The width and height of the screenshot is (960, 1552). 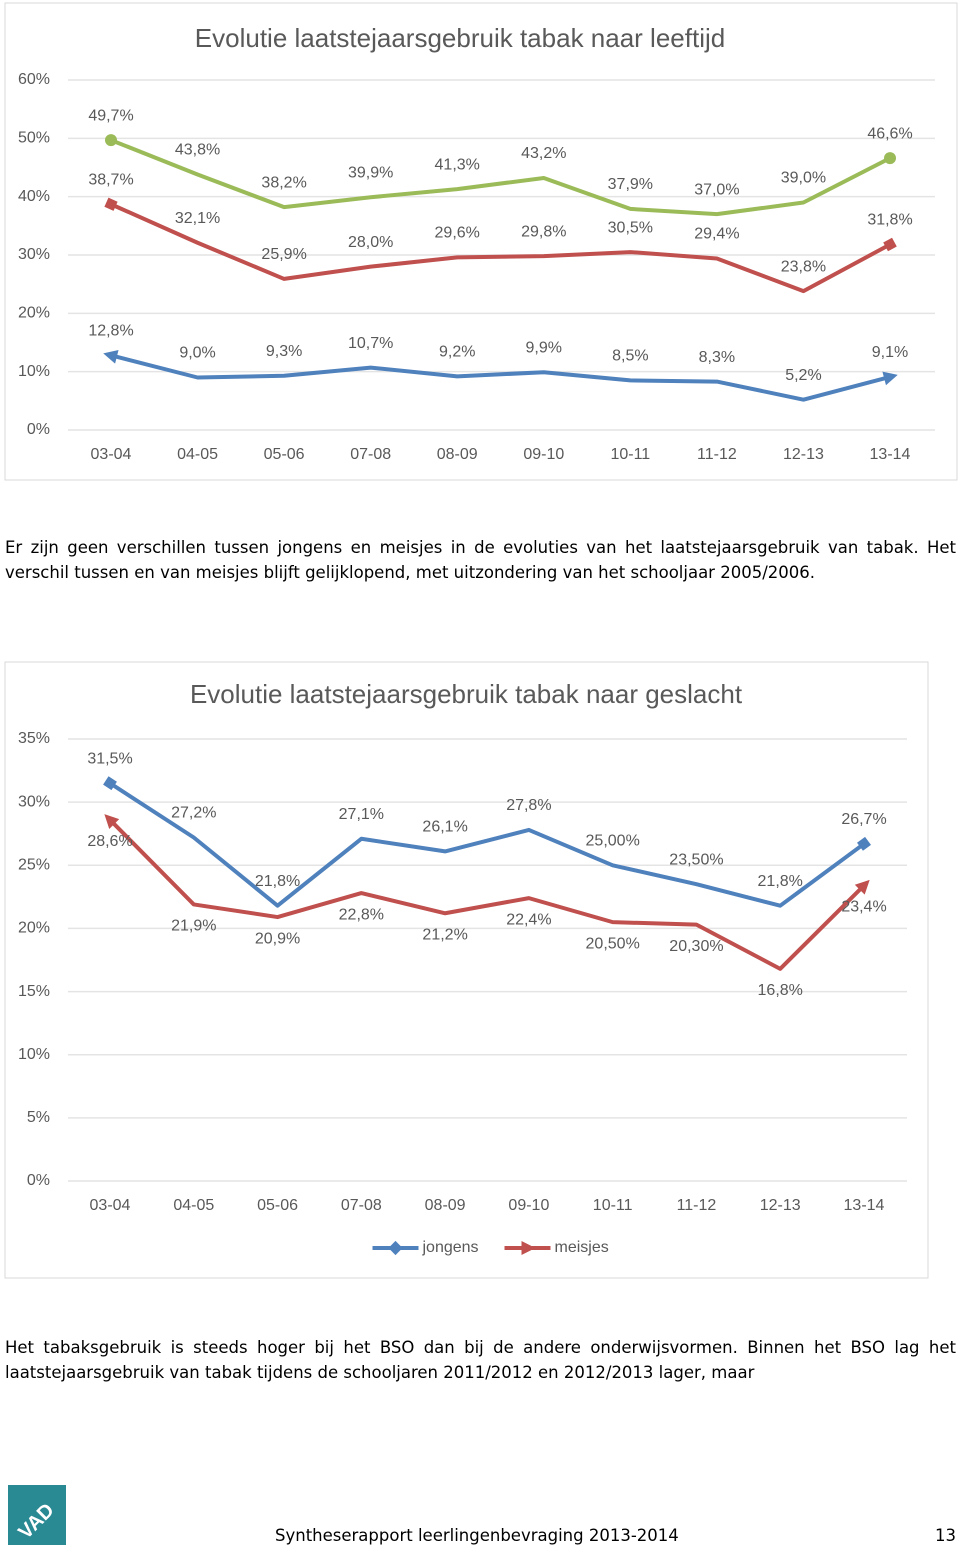 What do you see at coordinates (193, 926) in the screenshot?
I see `data-label: 21,9%` at bounding box center [193, 926].